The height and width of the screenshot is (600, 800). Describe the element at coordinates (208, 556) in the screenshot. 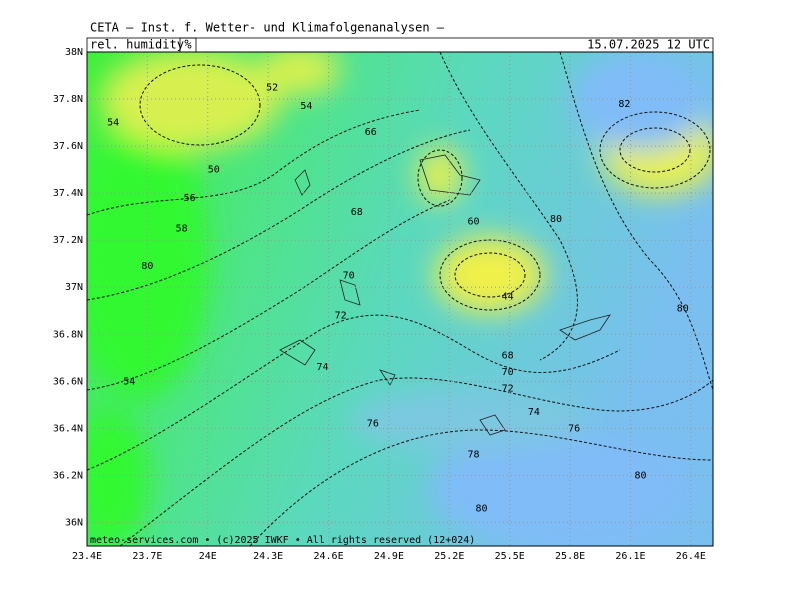

I see `x-tick-label: 24E` at that location.